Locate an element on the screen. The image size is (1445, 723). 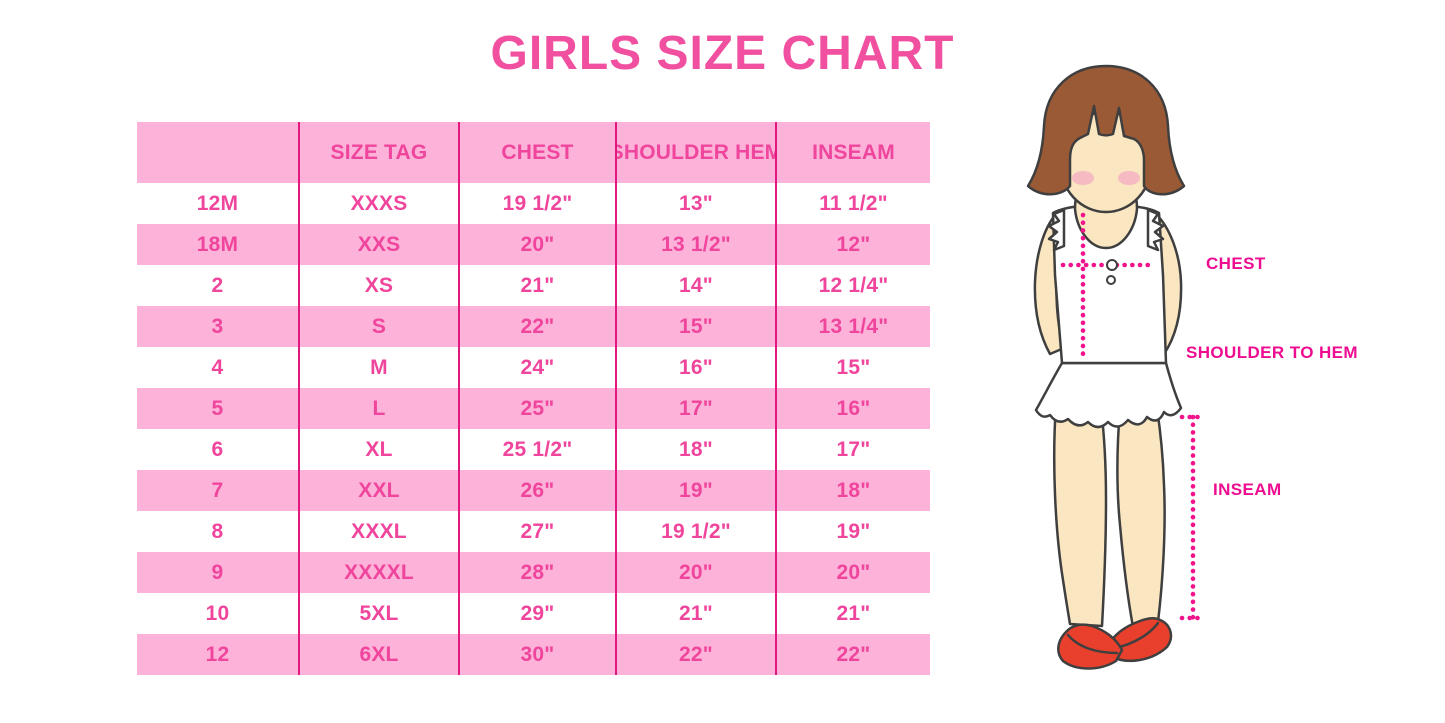
table-cell: 3 is located at coordinates (217, 326).